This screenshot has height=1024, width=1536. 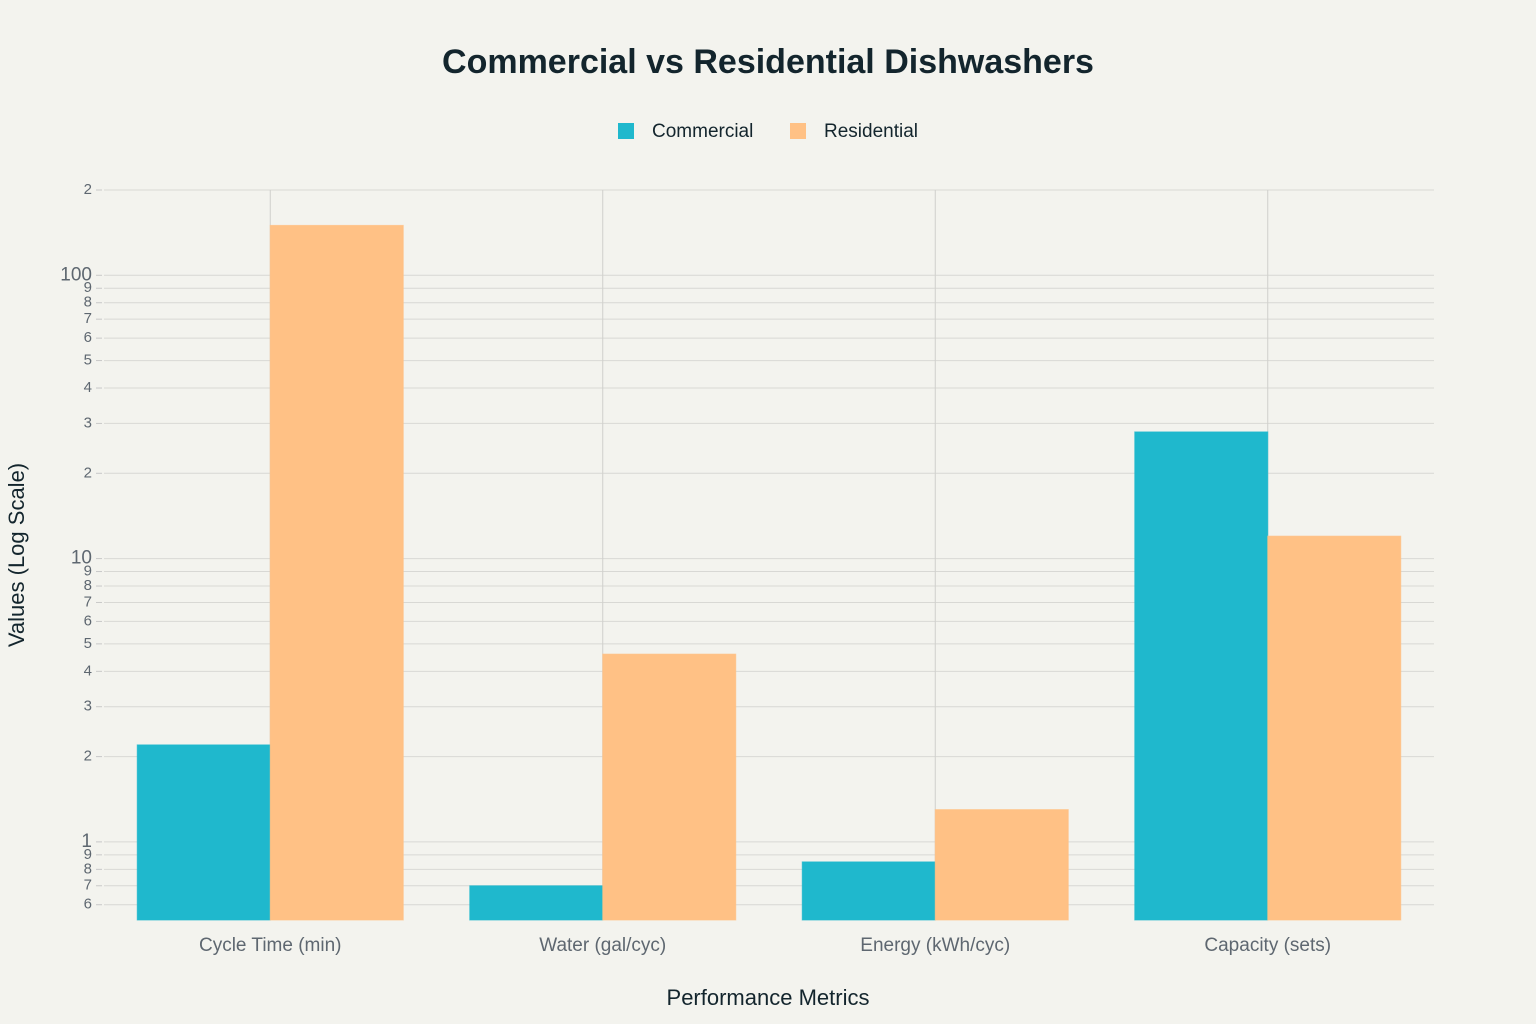 What do you see at coordinates (16, 555) in the screenshot?
I see `y-axis-title: Values (Log Scale)` at bounding box center [16, 555].